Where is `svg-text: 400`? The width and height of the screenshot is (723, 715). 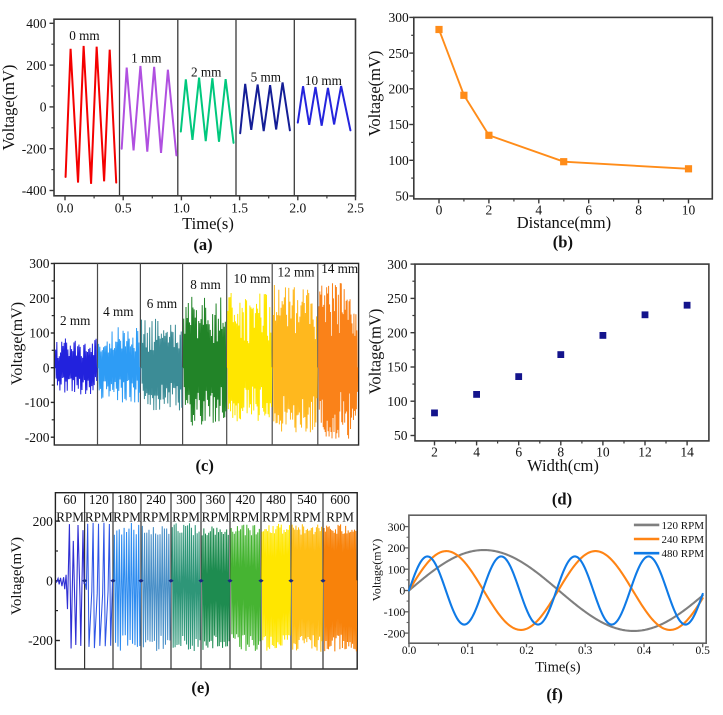
svg-text: 400 is located at coordinates (36, 23).